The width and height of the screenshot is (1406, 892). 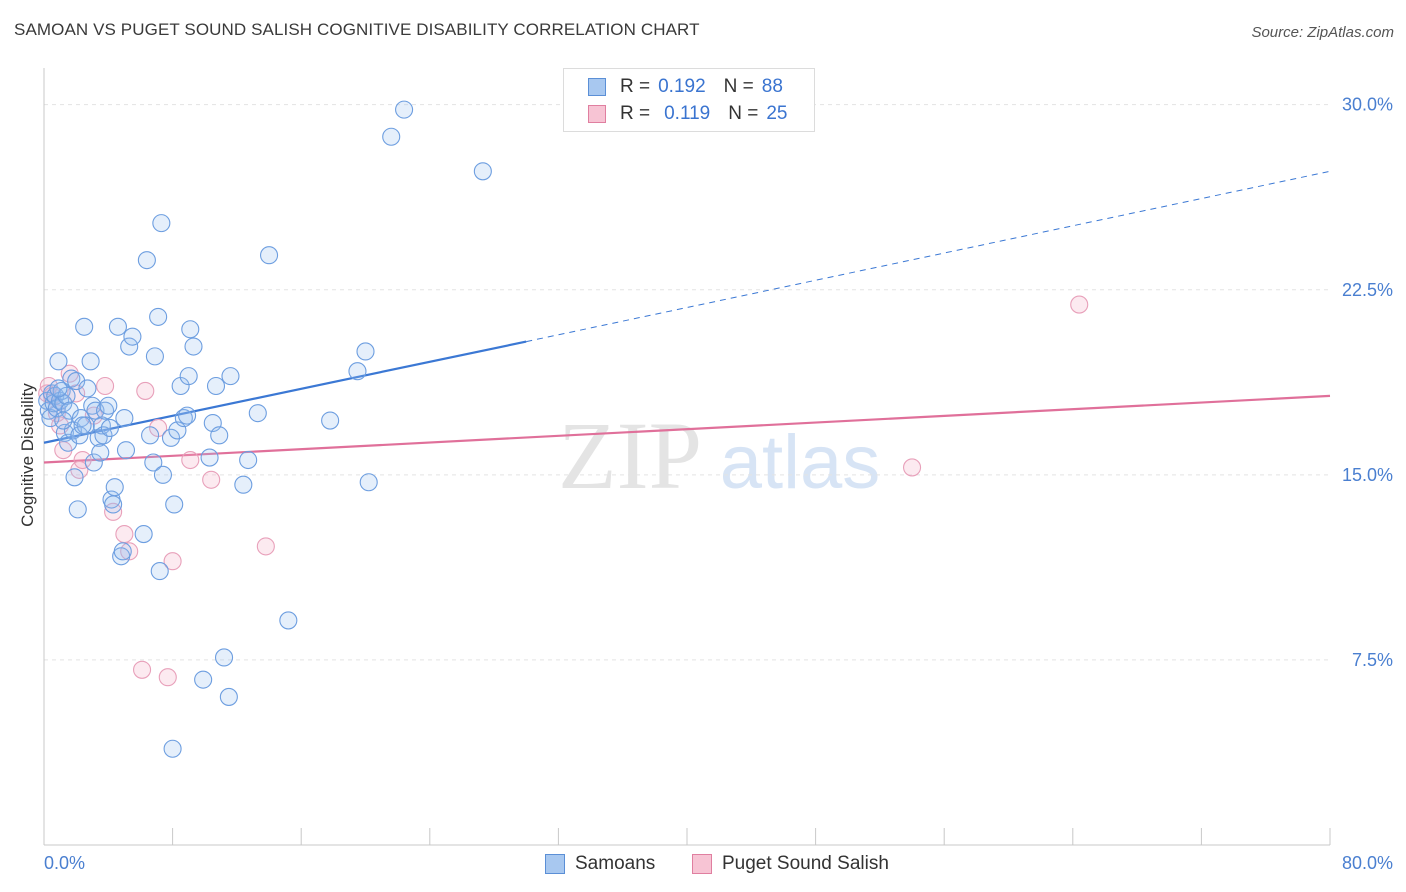 What do you see at coordinates (27, 455) in the screenshot?
I see `y-axis-label: Cognitive Disability` at bounding box center [27, 455].